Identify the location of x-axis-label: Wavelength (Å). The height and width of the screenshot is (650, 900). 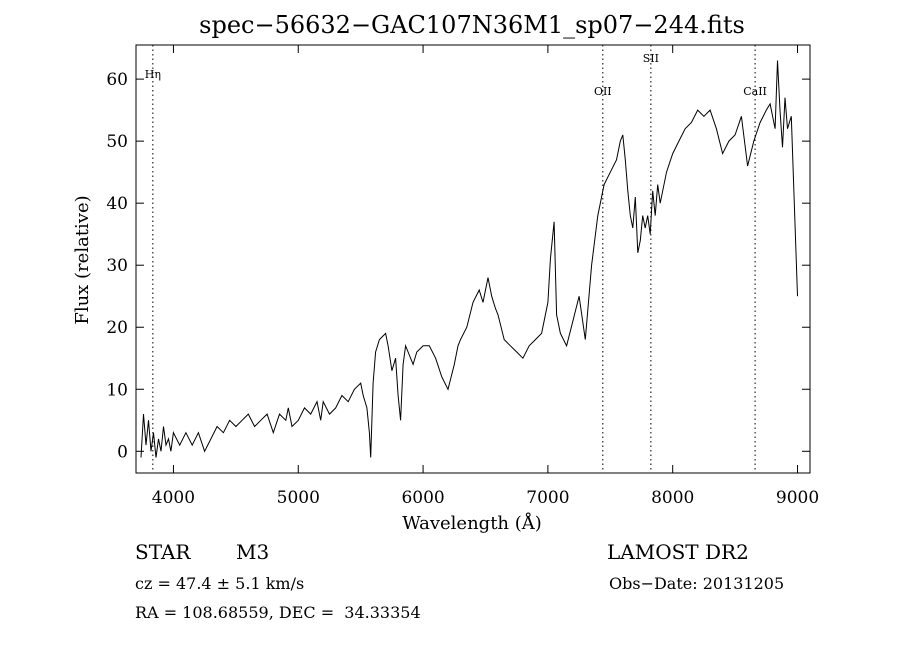
(472, 523).